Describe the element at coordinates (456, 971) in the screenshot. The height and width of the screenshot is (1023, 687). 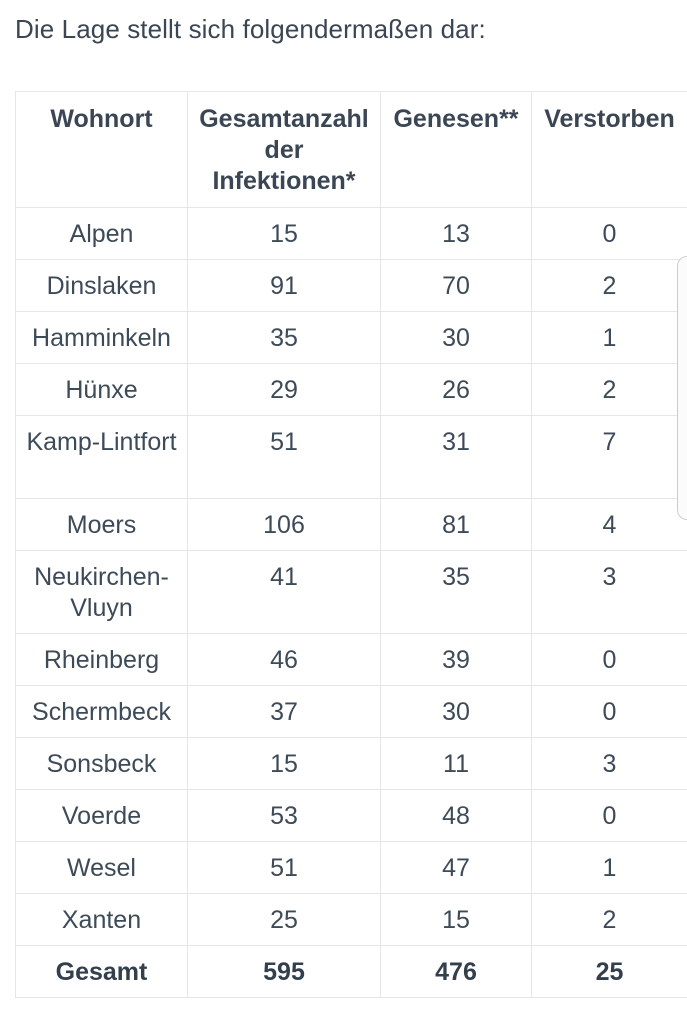
I see `total-genesen: 476` at that location.